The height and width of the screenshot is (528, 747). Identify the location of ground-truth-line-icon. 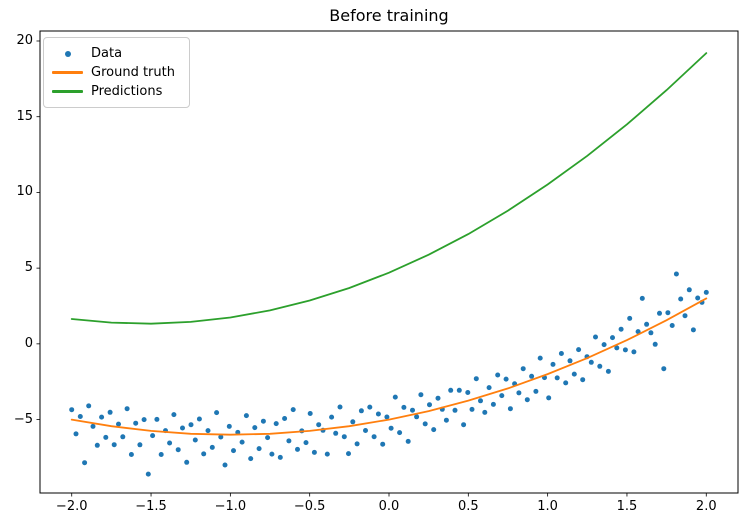
(67, 72).